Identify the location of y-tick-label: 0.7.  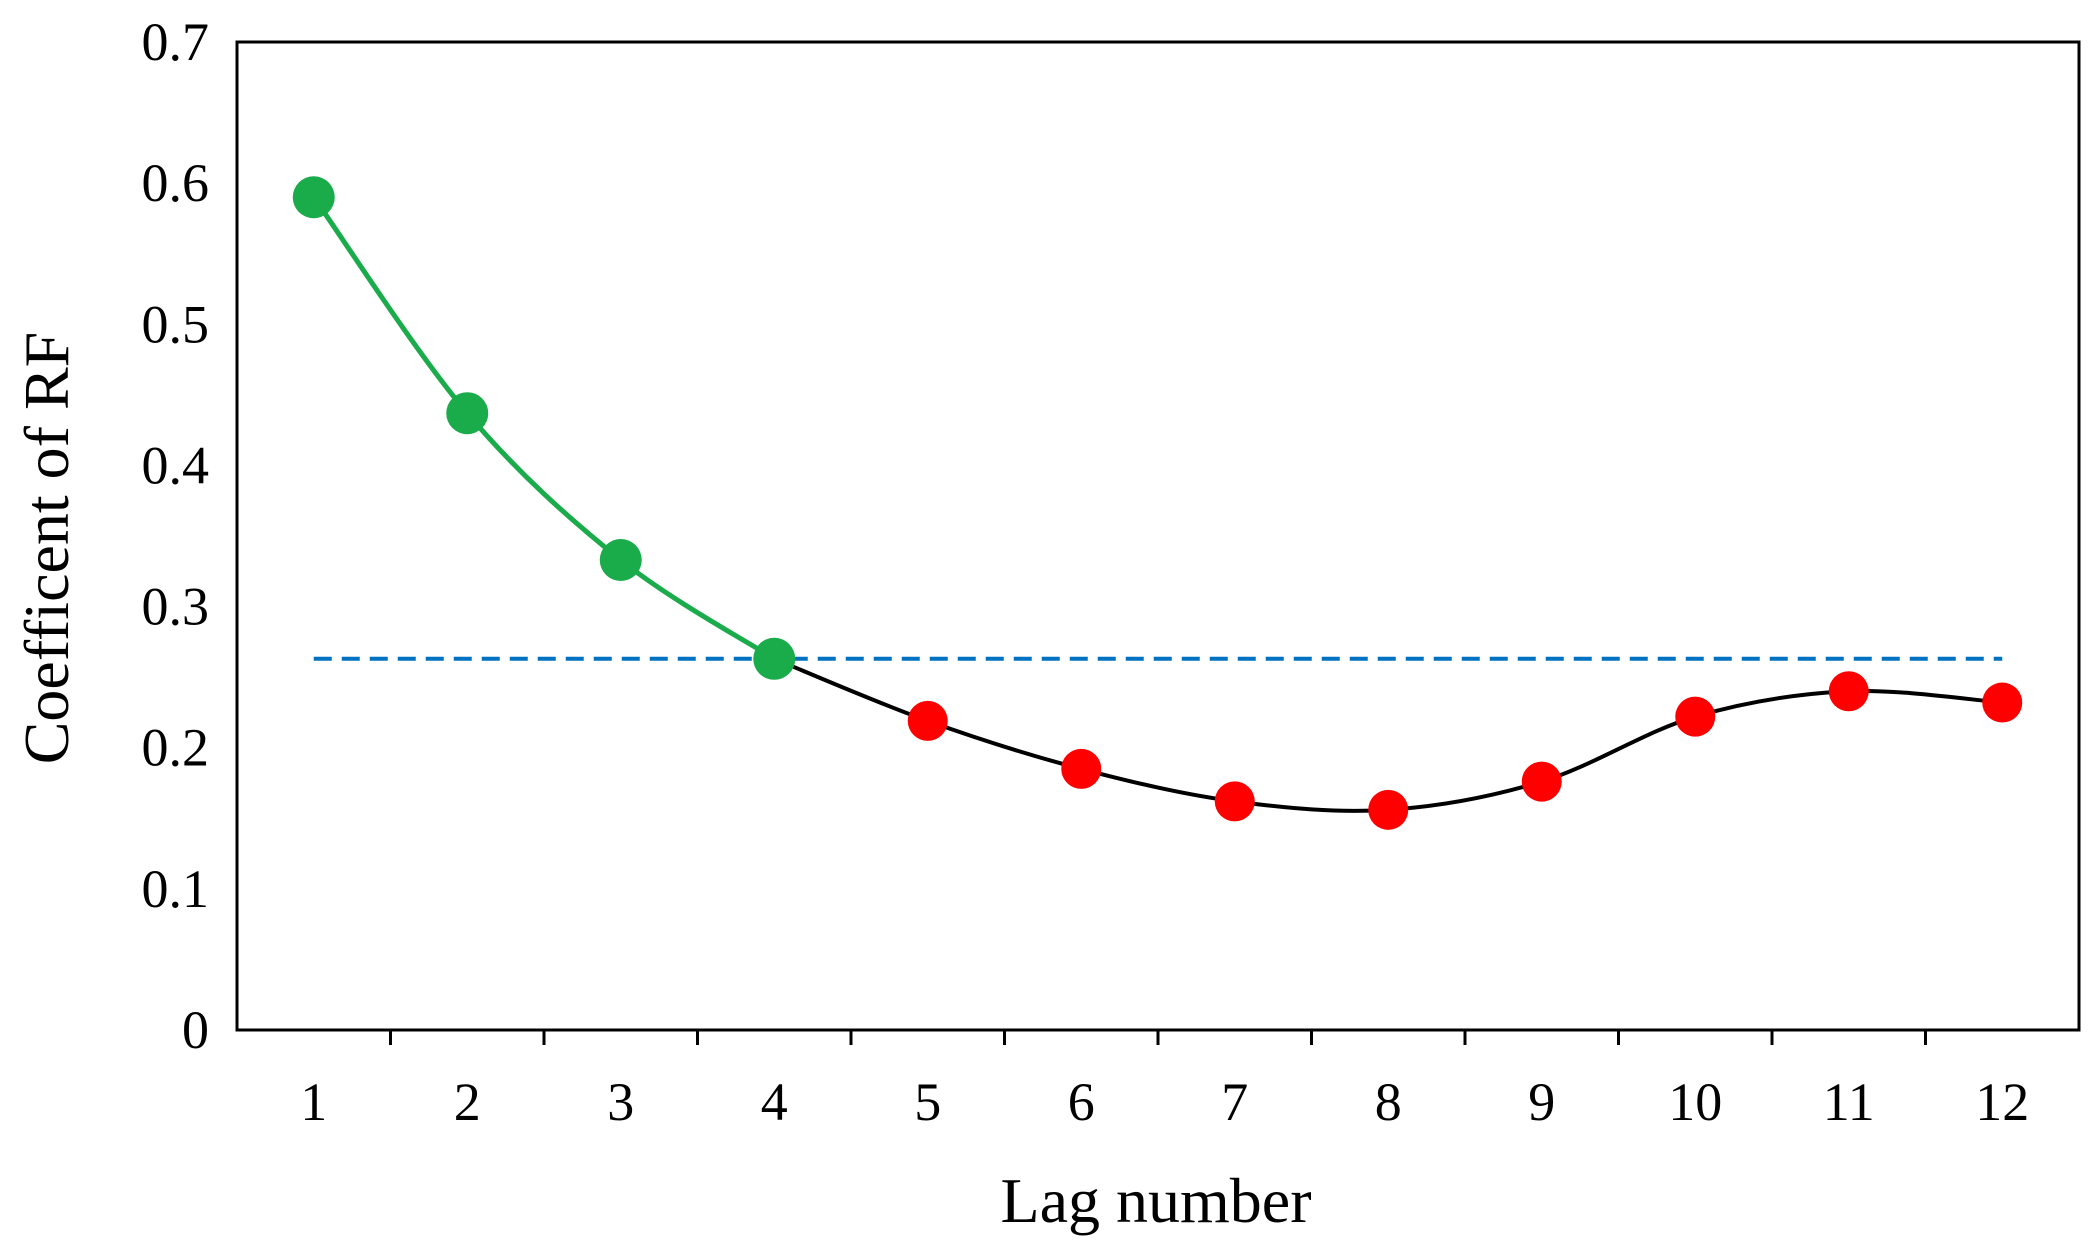
(176, 42).